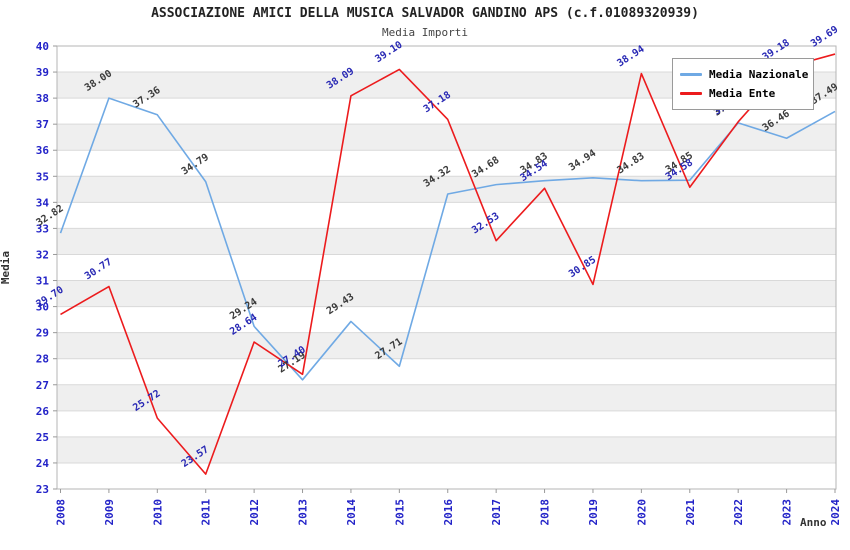 The width and height of the screenshot is (850, 550). Describe the element at coordinates (813, 522) in the screenshot. I see `x-axis-label: Anno` at that location.